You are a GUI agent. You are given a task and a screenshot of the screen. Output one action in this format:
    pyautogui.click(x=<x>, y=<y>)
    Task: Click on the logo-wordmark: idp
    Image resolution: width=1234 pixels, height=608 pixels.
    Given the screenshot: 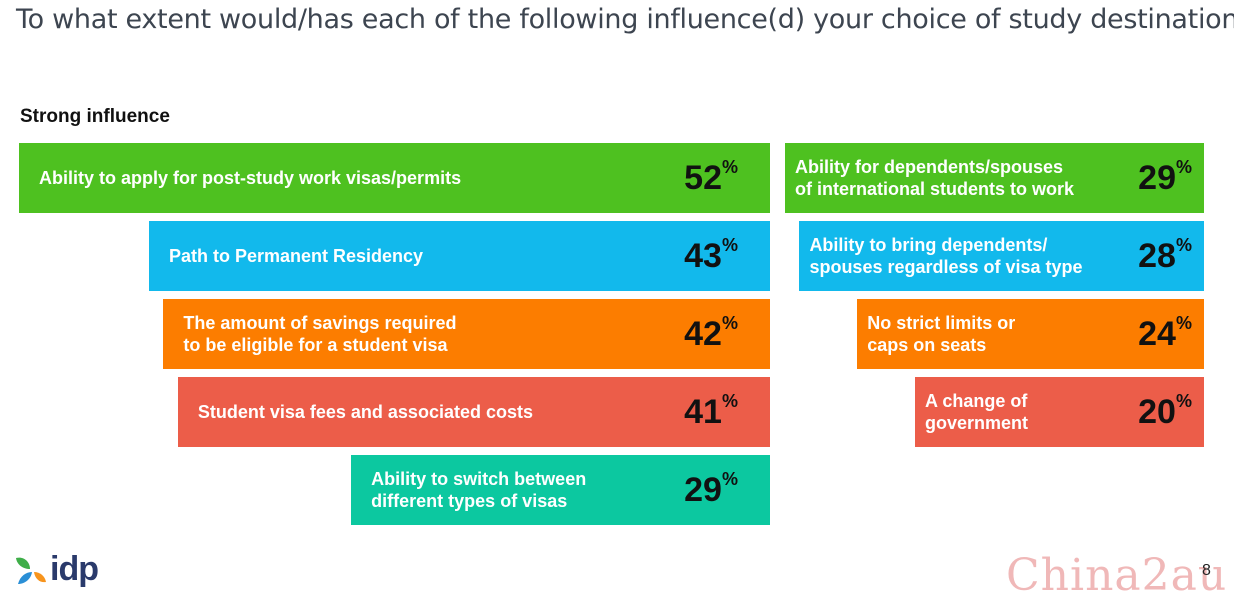 What is the action you would take?
    pyautogui.click(x=74, y=569)
    